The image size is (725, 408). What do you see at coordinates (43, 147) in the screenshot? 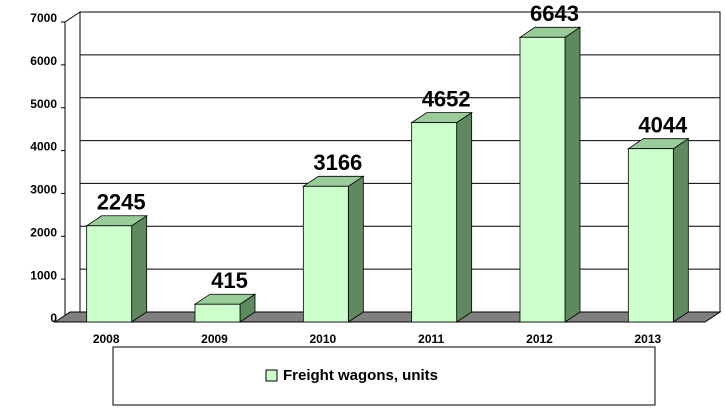
I see `y-tick-label: 4000` at bounding box center [43, 147].